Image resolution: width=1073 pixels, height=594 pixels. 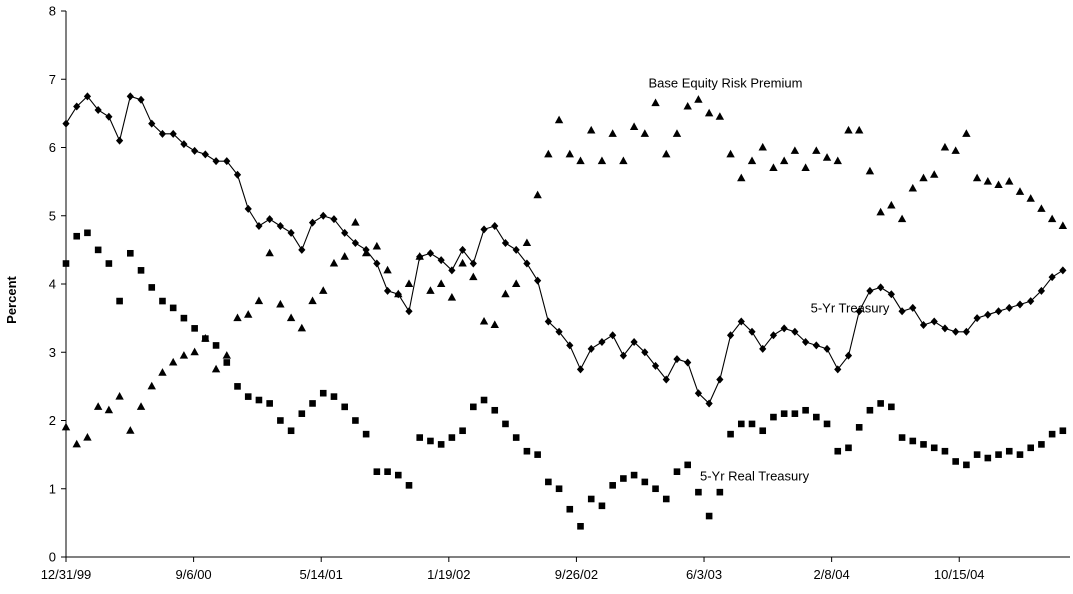 What do you see at coordinates (52, 215) in the screenshot?
I see `y-tick-label: 5` at bounding box center [52, 215].